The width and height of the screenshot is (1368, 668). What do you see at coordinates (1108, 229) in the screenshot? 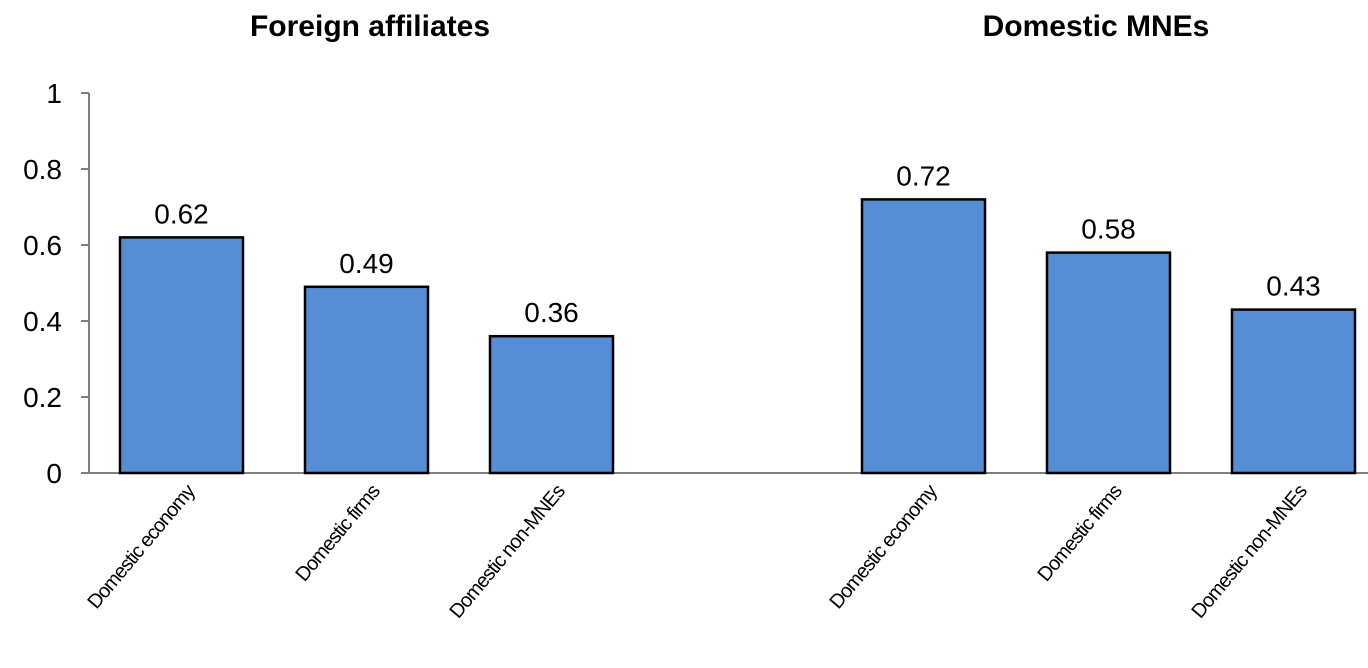
I see `data-label: 0.58` at bounding box center [1108, 229].